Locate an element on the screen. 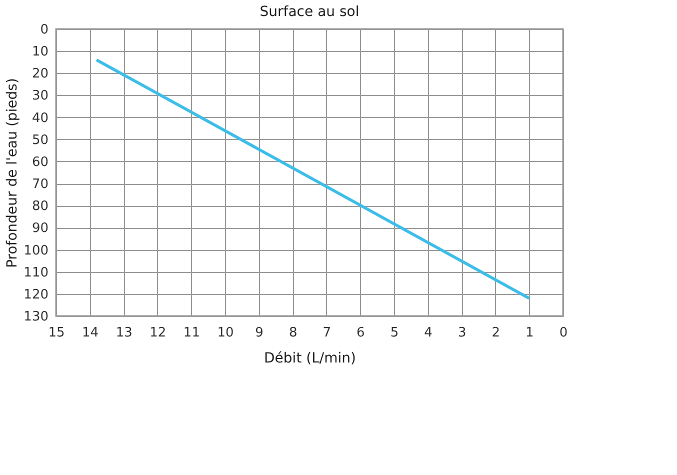 The width and height of the screenshot is (677, 475). y-tick-label: 30 is located at coordinates (40, 96).